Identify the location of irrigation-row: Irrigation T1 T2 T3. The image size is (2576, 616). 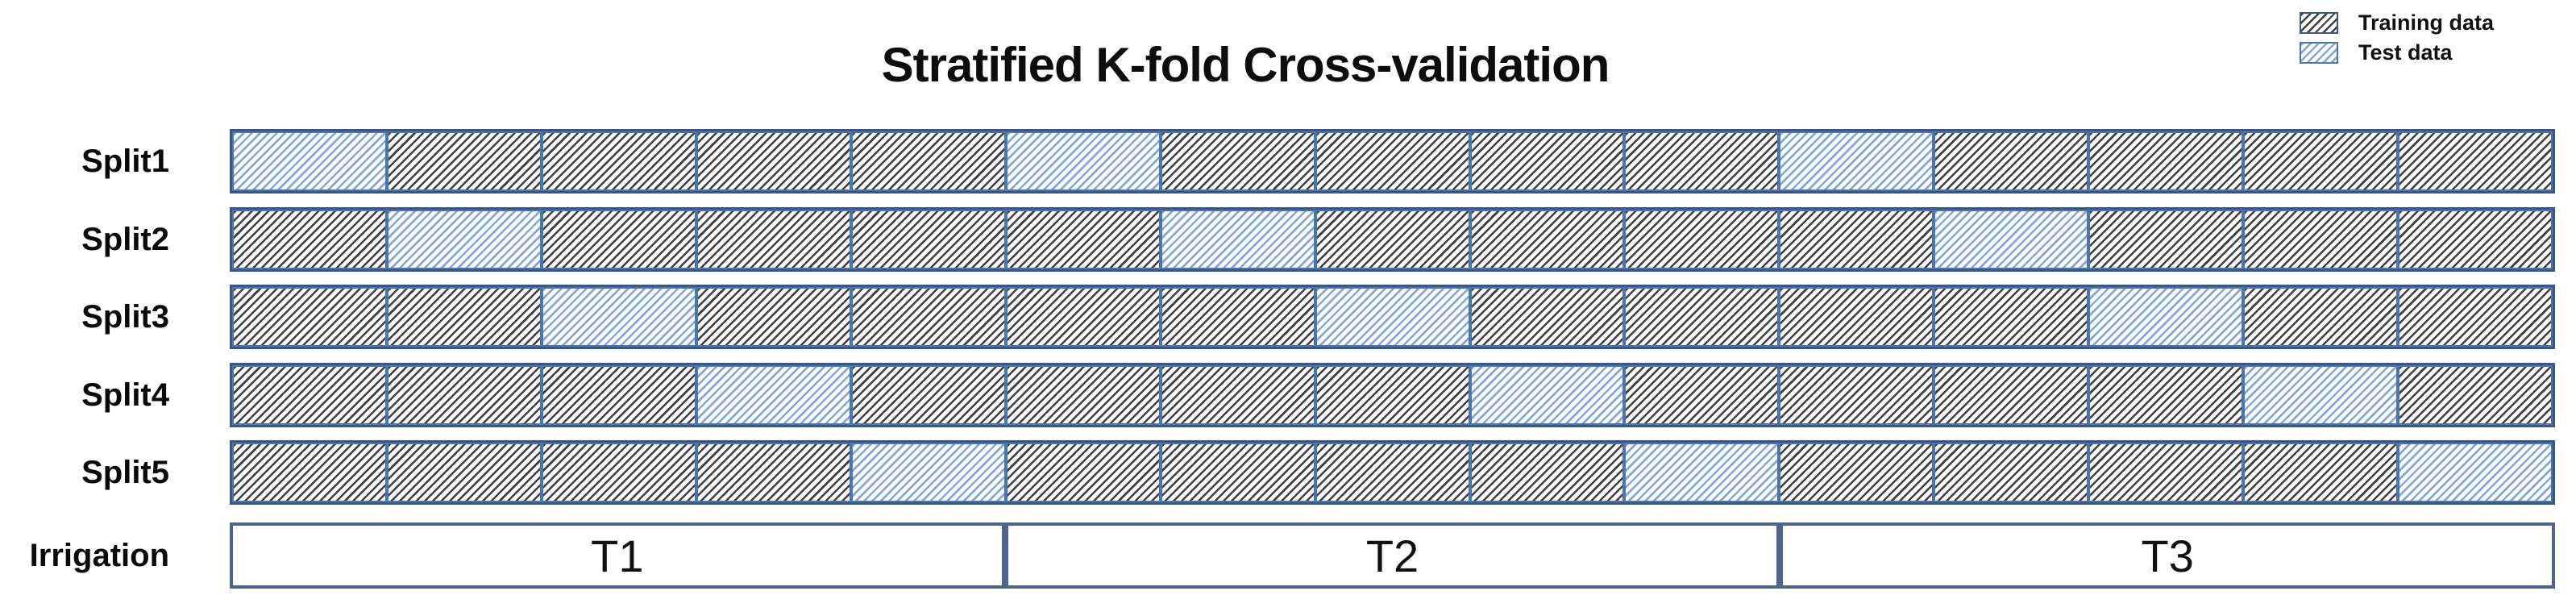
(1288, 555).